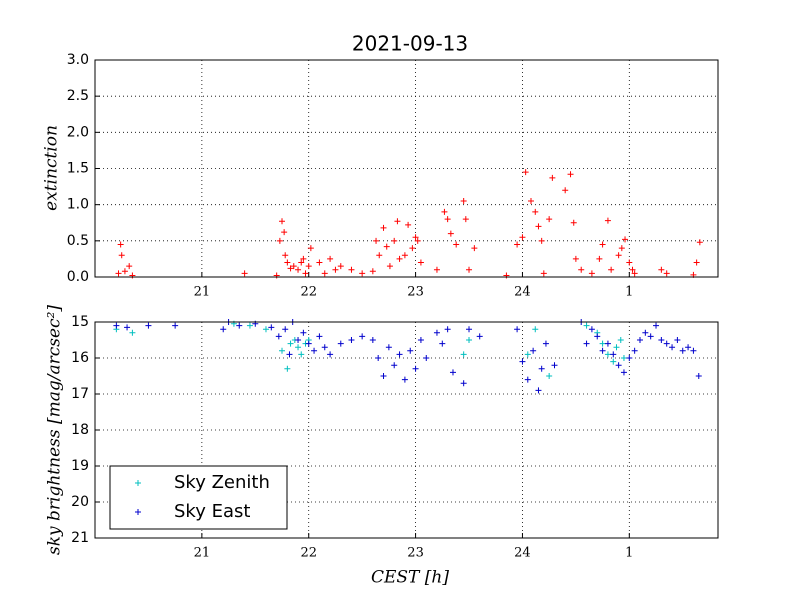 The height and width of the screenshot is (600, 800). What do you see at coordinates (80, 430) in the screenshot?
I see `y-tick-label: 18` at bounding box center [80, 430].